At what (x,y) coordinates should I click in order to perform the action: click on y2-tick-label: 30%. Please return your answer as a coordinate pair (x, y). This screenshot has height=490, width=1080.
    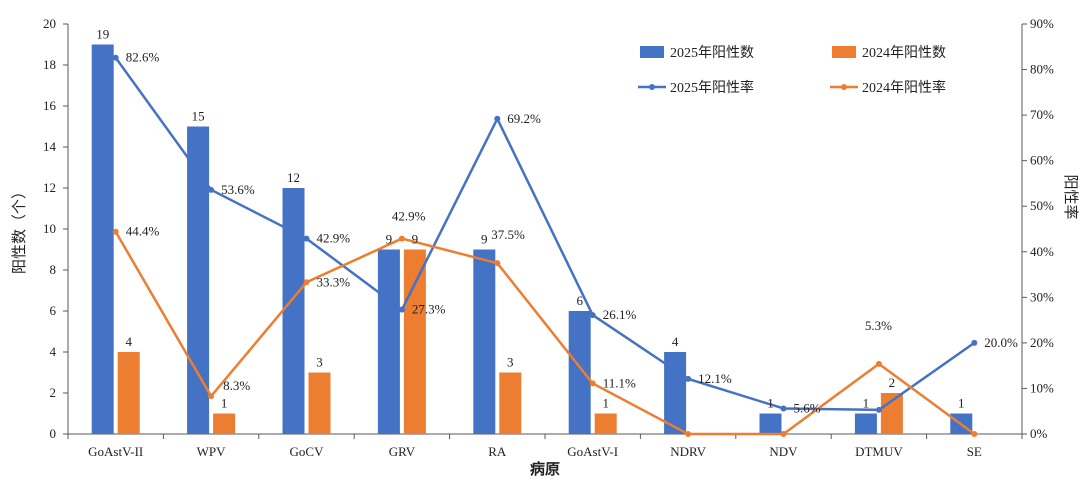
    Looking at the image, I should click on (1042, 296).